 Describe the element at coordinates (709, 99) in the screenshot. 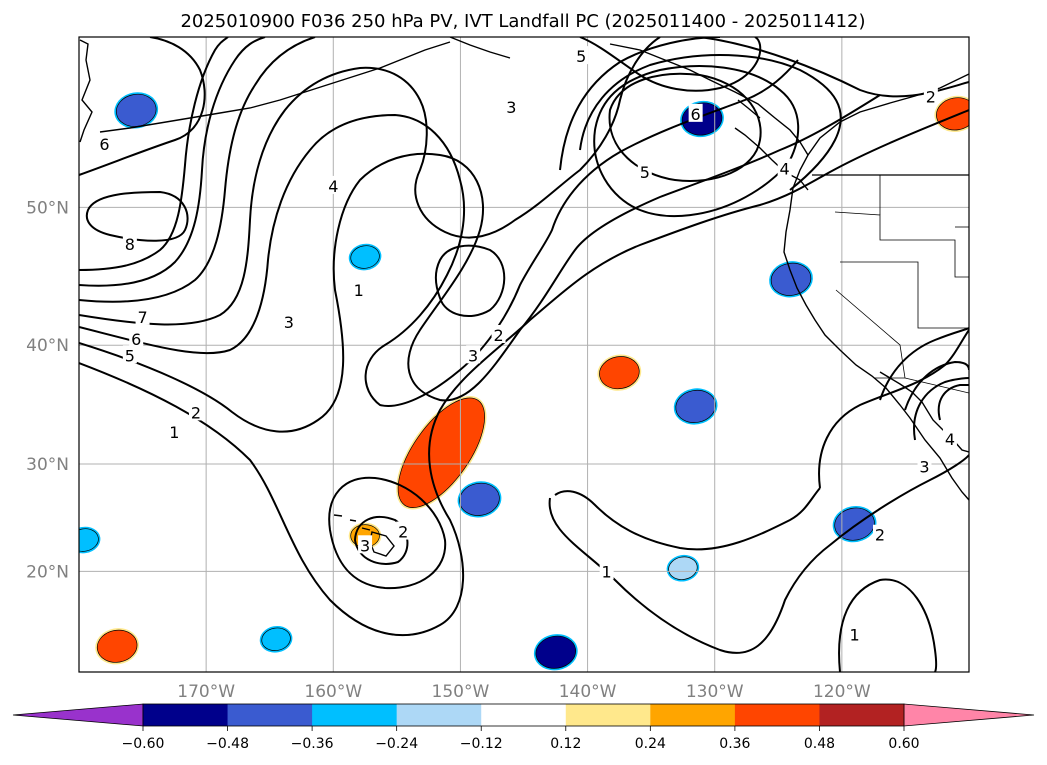

I see `alaska-coast` at that location.